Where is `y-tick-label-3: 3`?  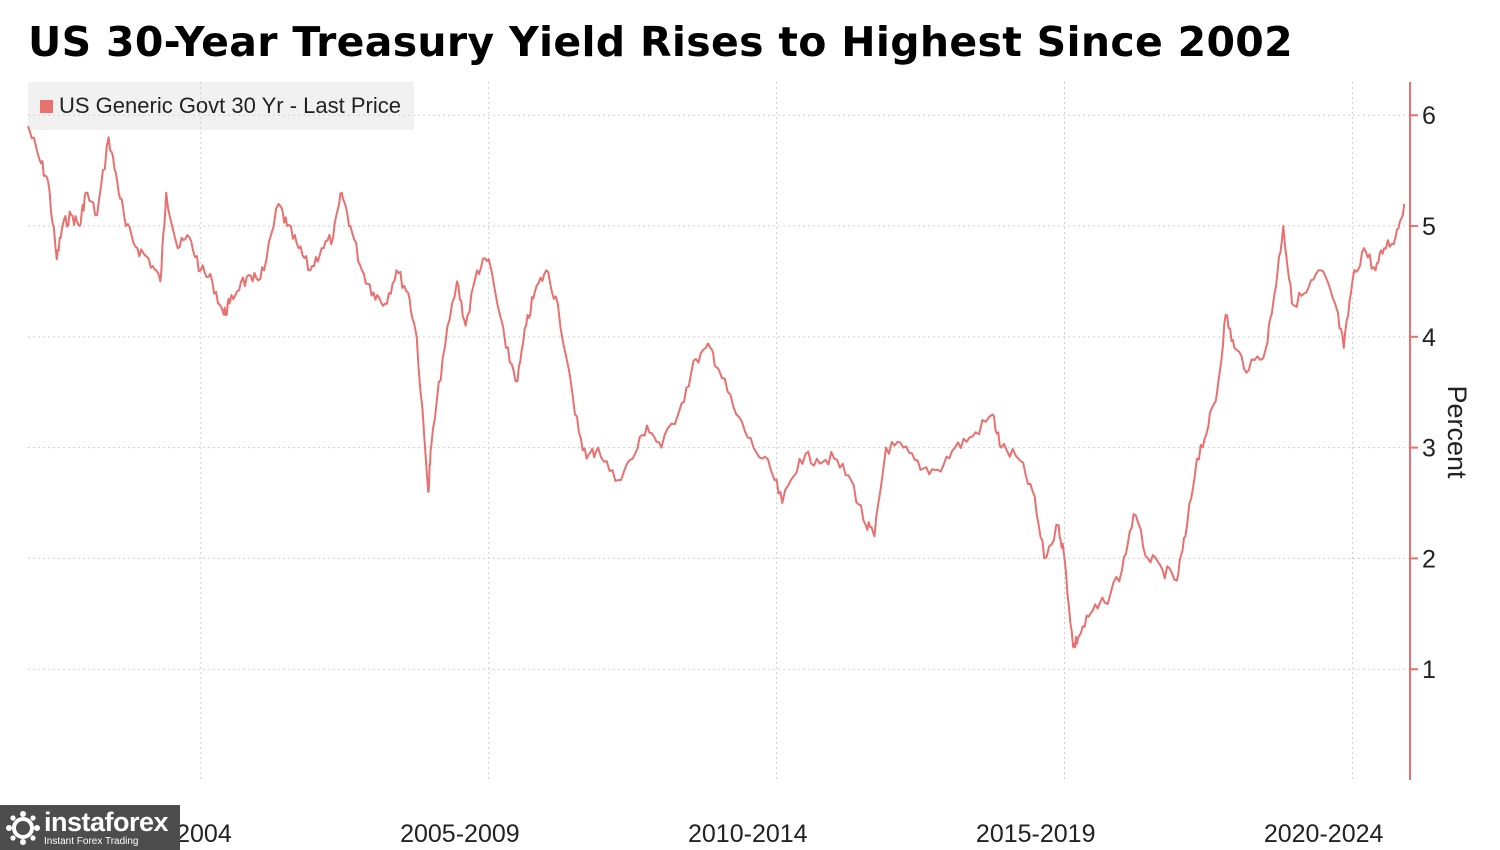 y-tick-label-3: 3 is located at coordinates (1429, 449).